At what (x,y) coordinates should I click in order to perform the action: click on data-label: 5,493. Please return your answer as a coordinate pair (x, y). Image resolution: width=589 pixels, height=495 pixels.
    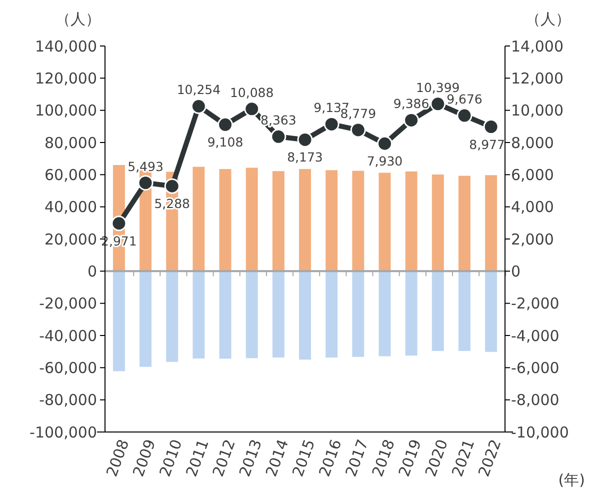
    Looking at the image, I should click on (146, 166).